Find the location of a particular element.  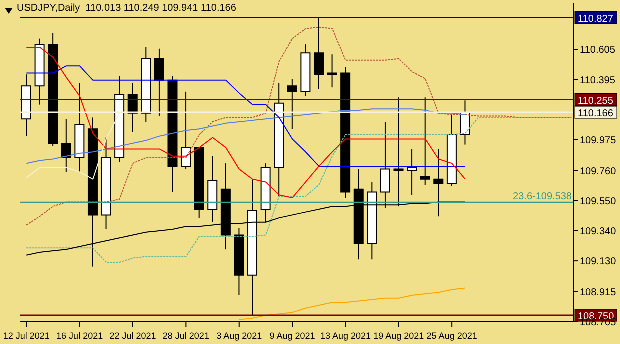

x-tick-label: 12 Jul 2021 is located at coordinates (26, 336).